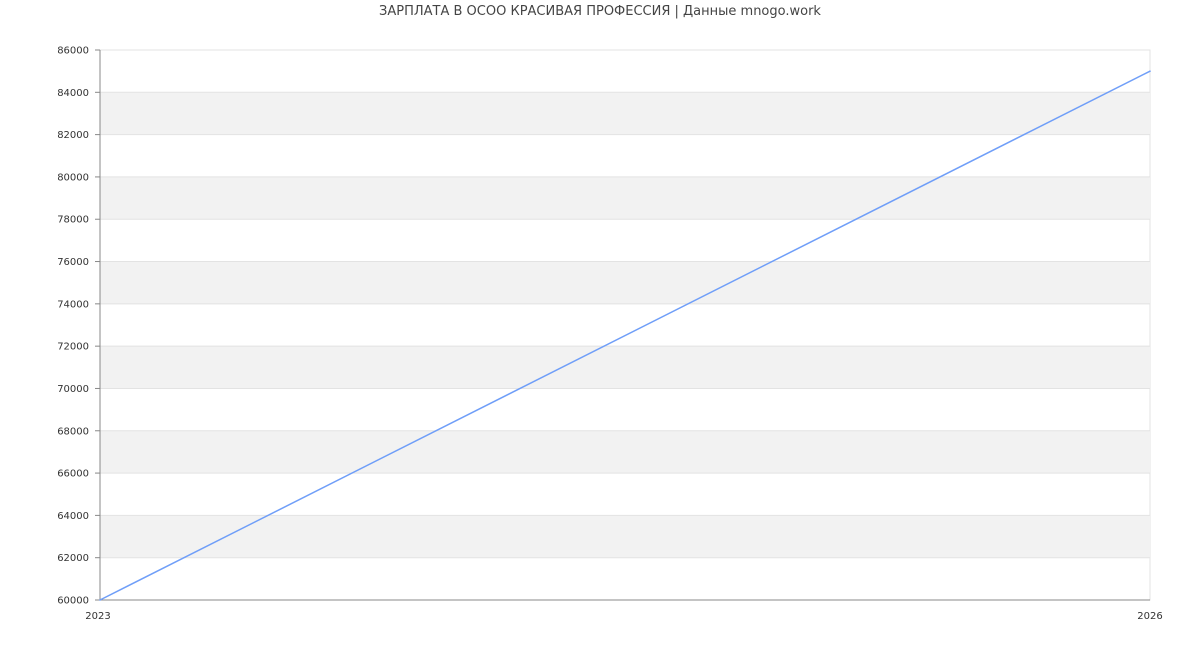  Describe the element at coordinates (73, 431) in the screenshot. I see `y-tick-label: 68000` at that location.